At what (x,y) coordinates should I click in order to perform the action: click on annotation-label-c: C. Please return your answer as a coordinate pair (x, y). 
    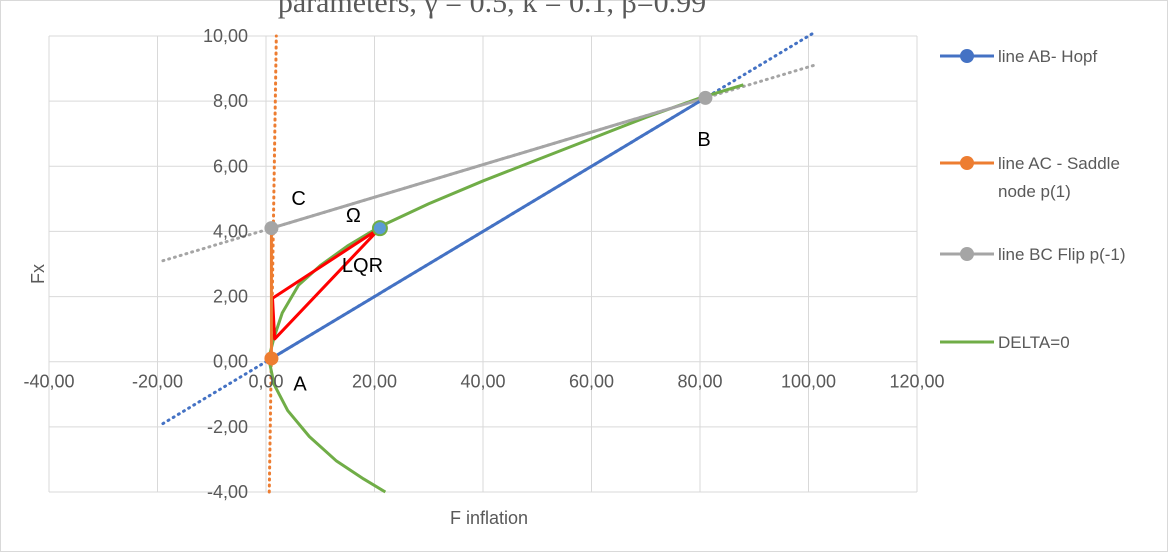
    Looking at the image, I should click on (298, 199).